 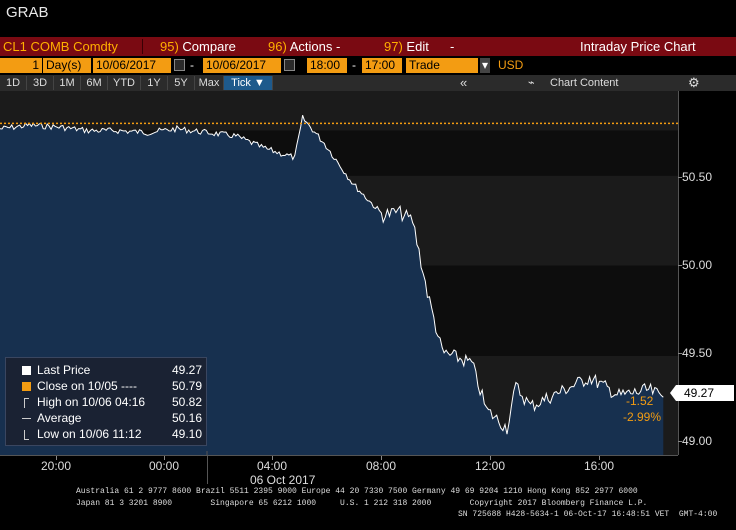 I want to click on legend-row-close: Close on 10/05 ---- 50.79, so click(x=106, y=386).